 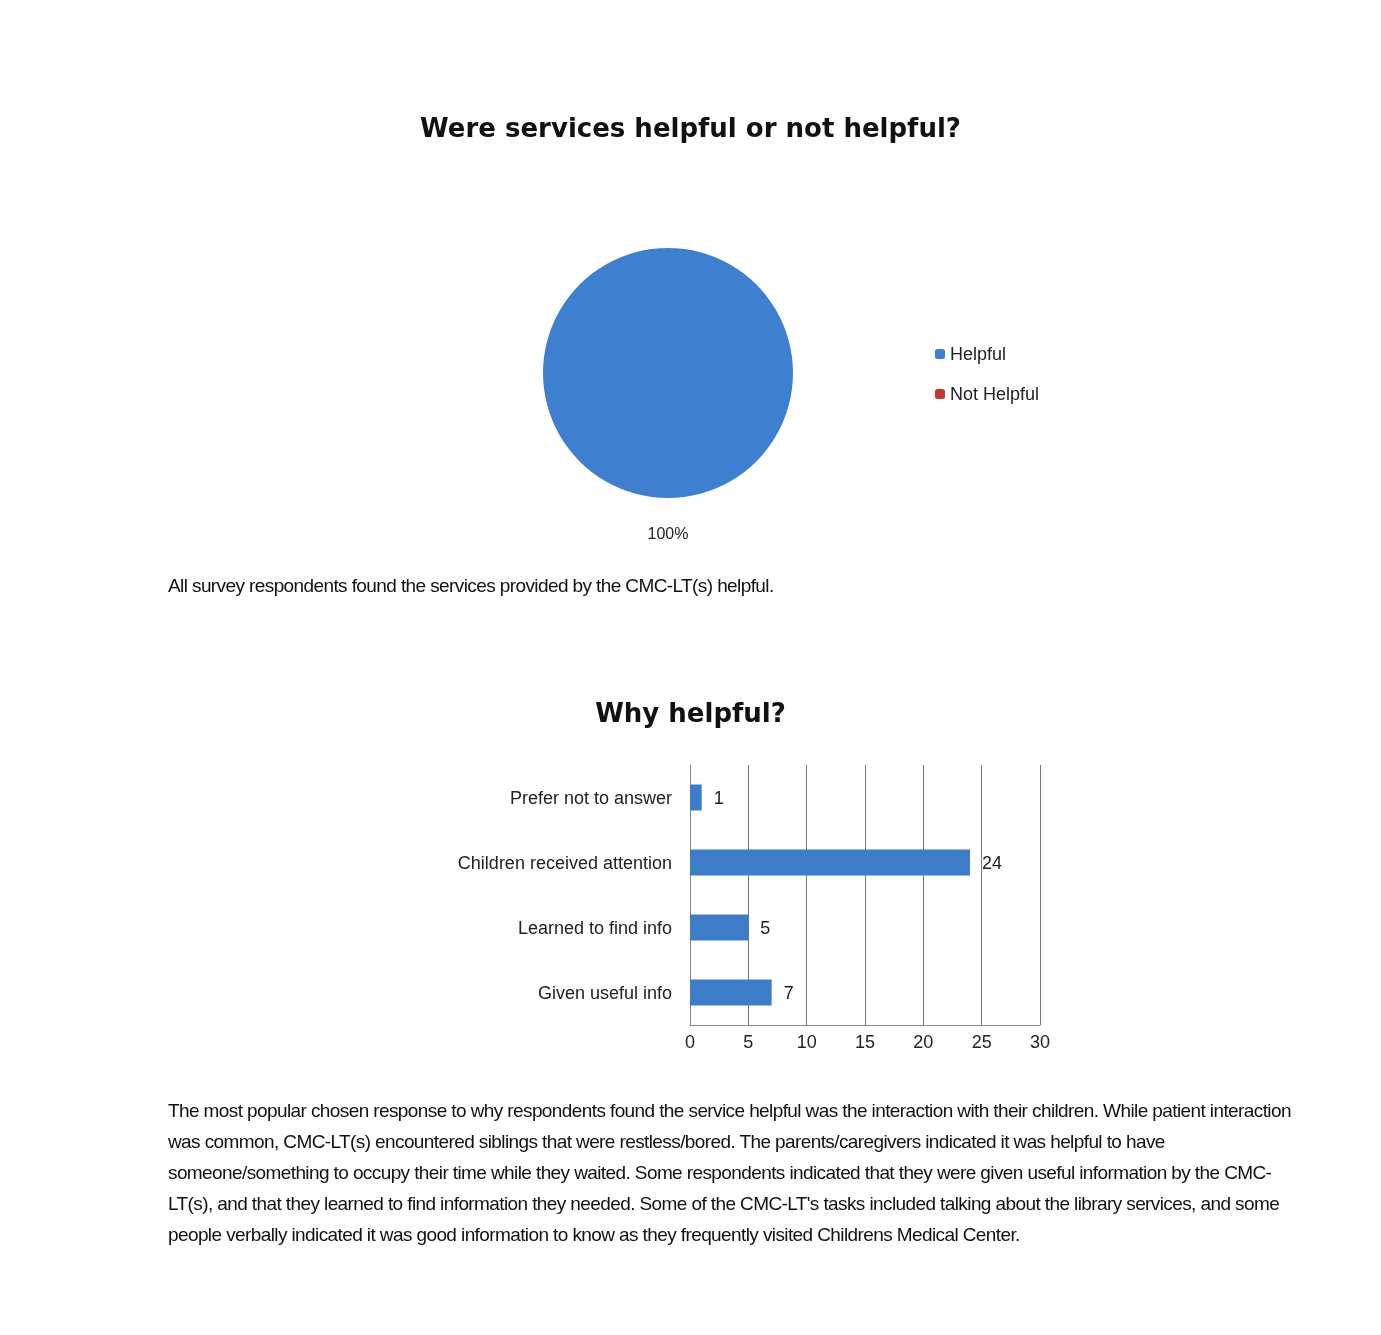 What do you see at coordinates (995, 394) in the screenshot?
I see `legend-label: Not Helpful` at bounding box center [995, 394].